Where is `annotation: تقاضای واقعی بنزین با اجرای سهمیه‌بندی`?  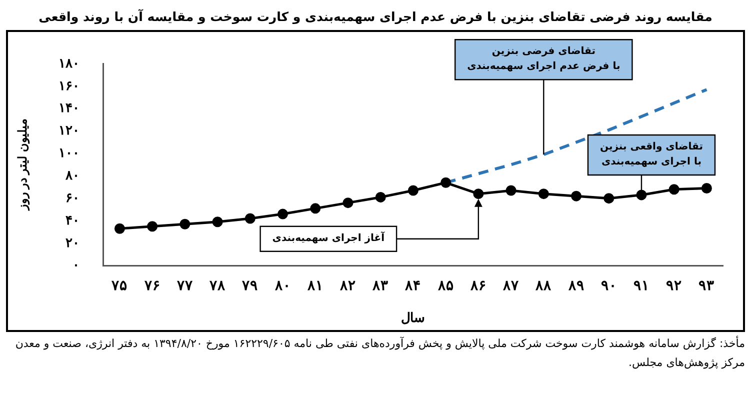 annotation: تقاضای واقعی بنزین با اجرای سهمیه‌بندی is located at coordinates (652, 155).